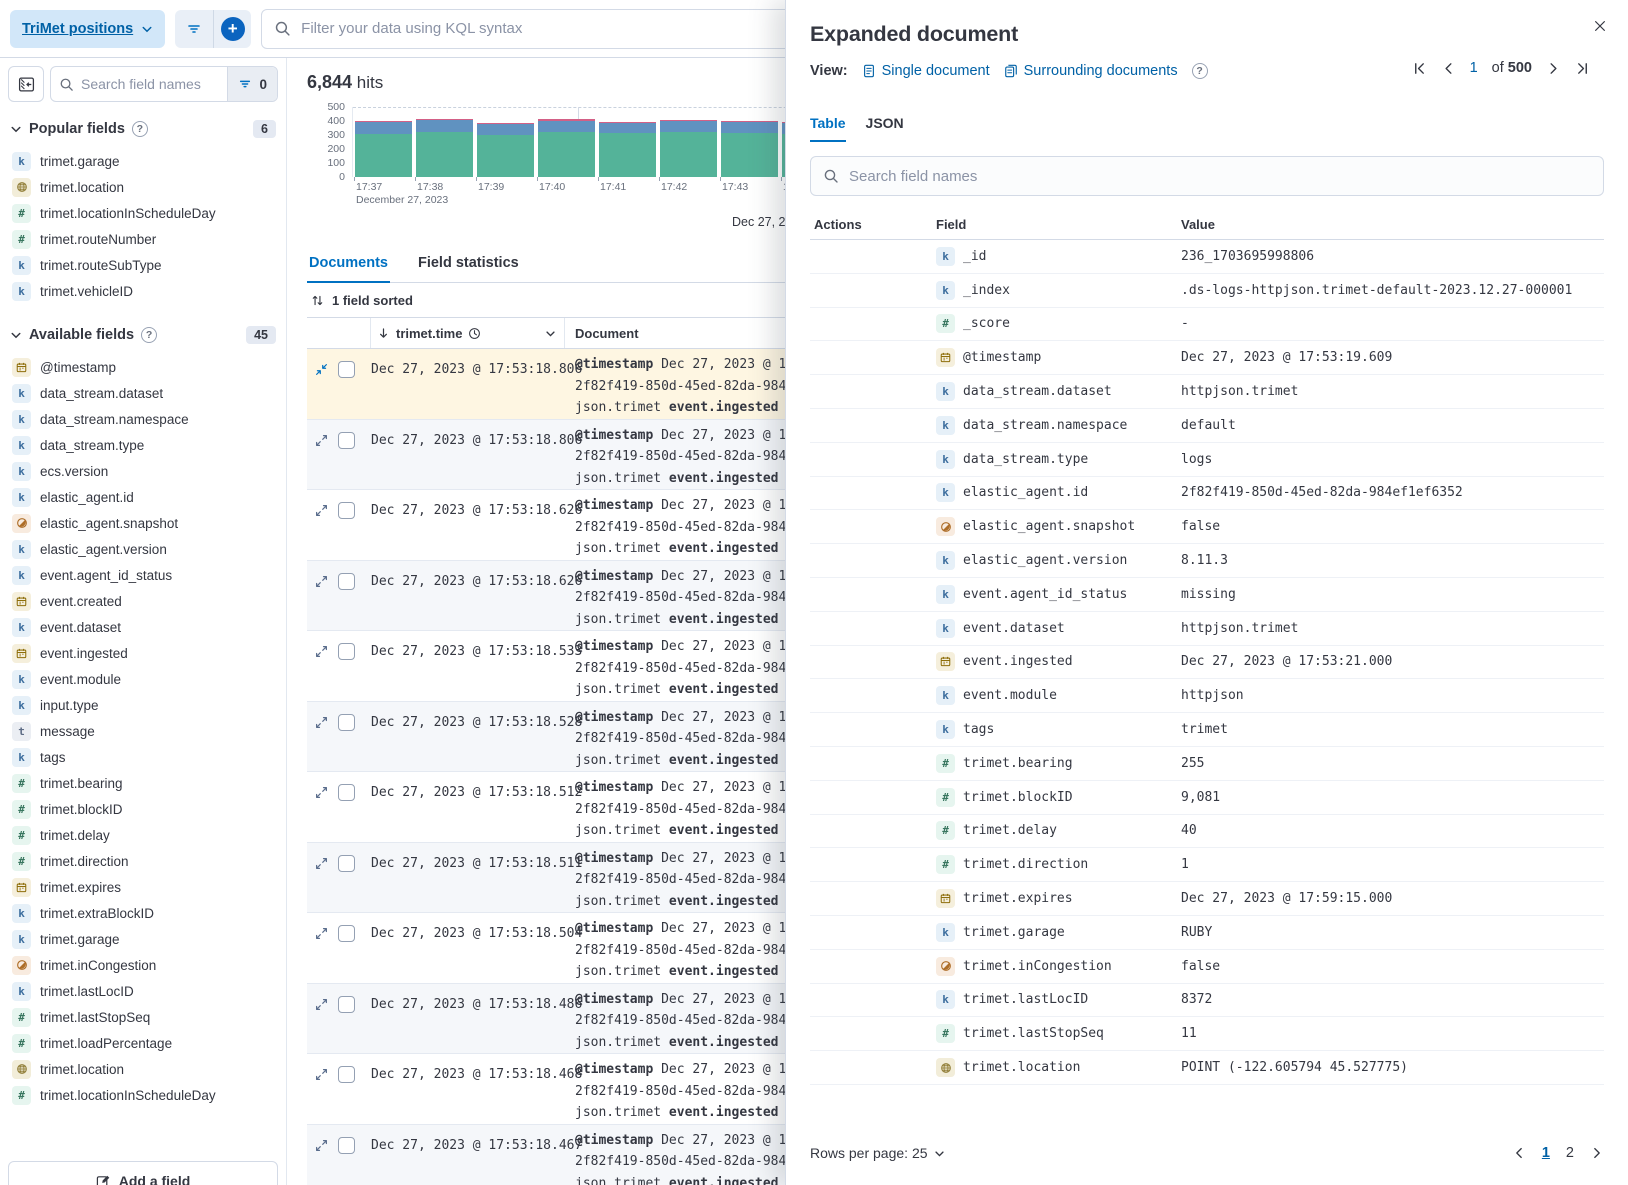 Image resolution: width=1628 pixels, height=1185 pixels. Describe the element at coordinates (1207, 325) in the screenshot. I see `flyout-field-row: # _score -` at that location.